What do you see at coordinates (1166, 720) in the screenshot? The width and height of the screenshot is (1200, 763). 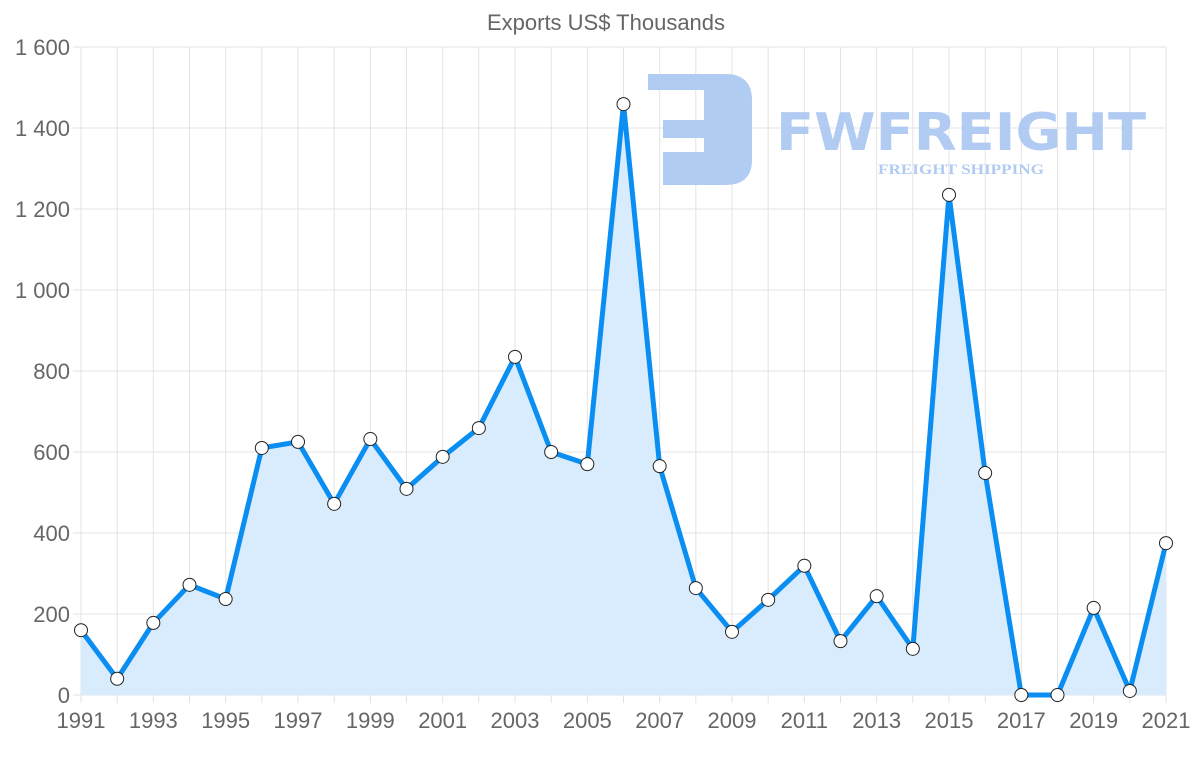 I see `x-tick-label: 2021` at bounding box center [1166, 720].